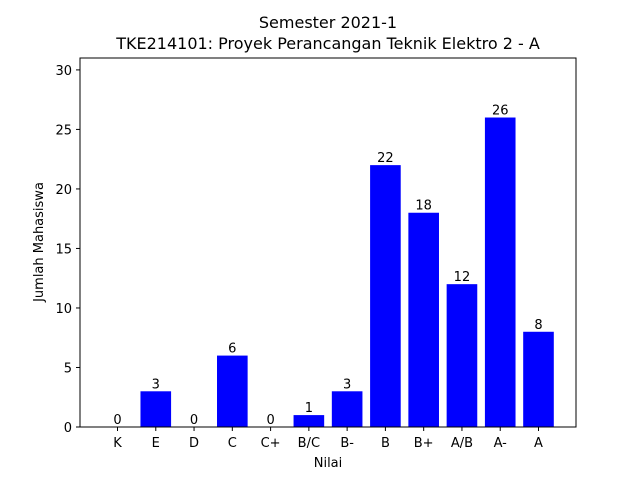  Describe the element at coordinates (63, 249) in the screenshot. I see `y-tick-label: 15` at that location.